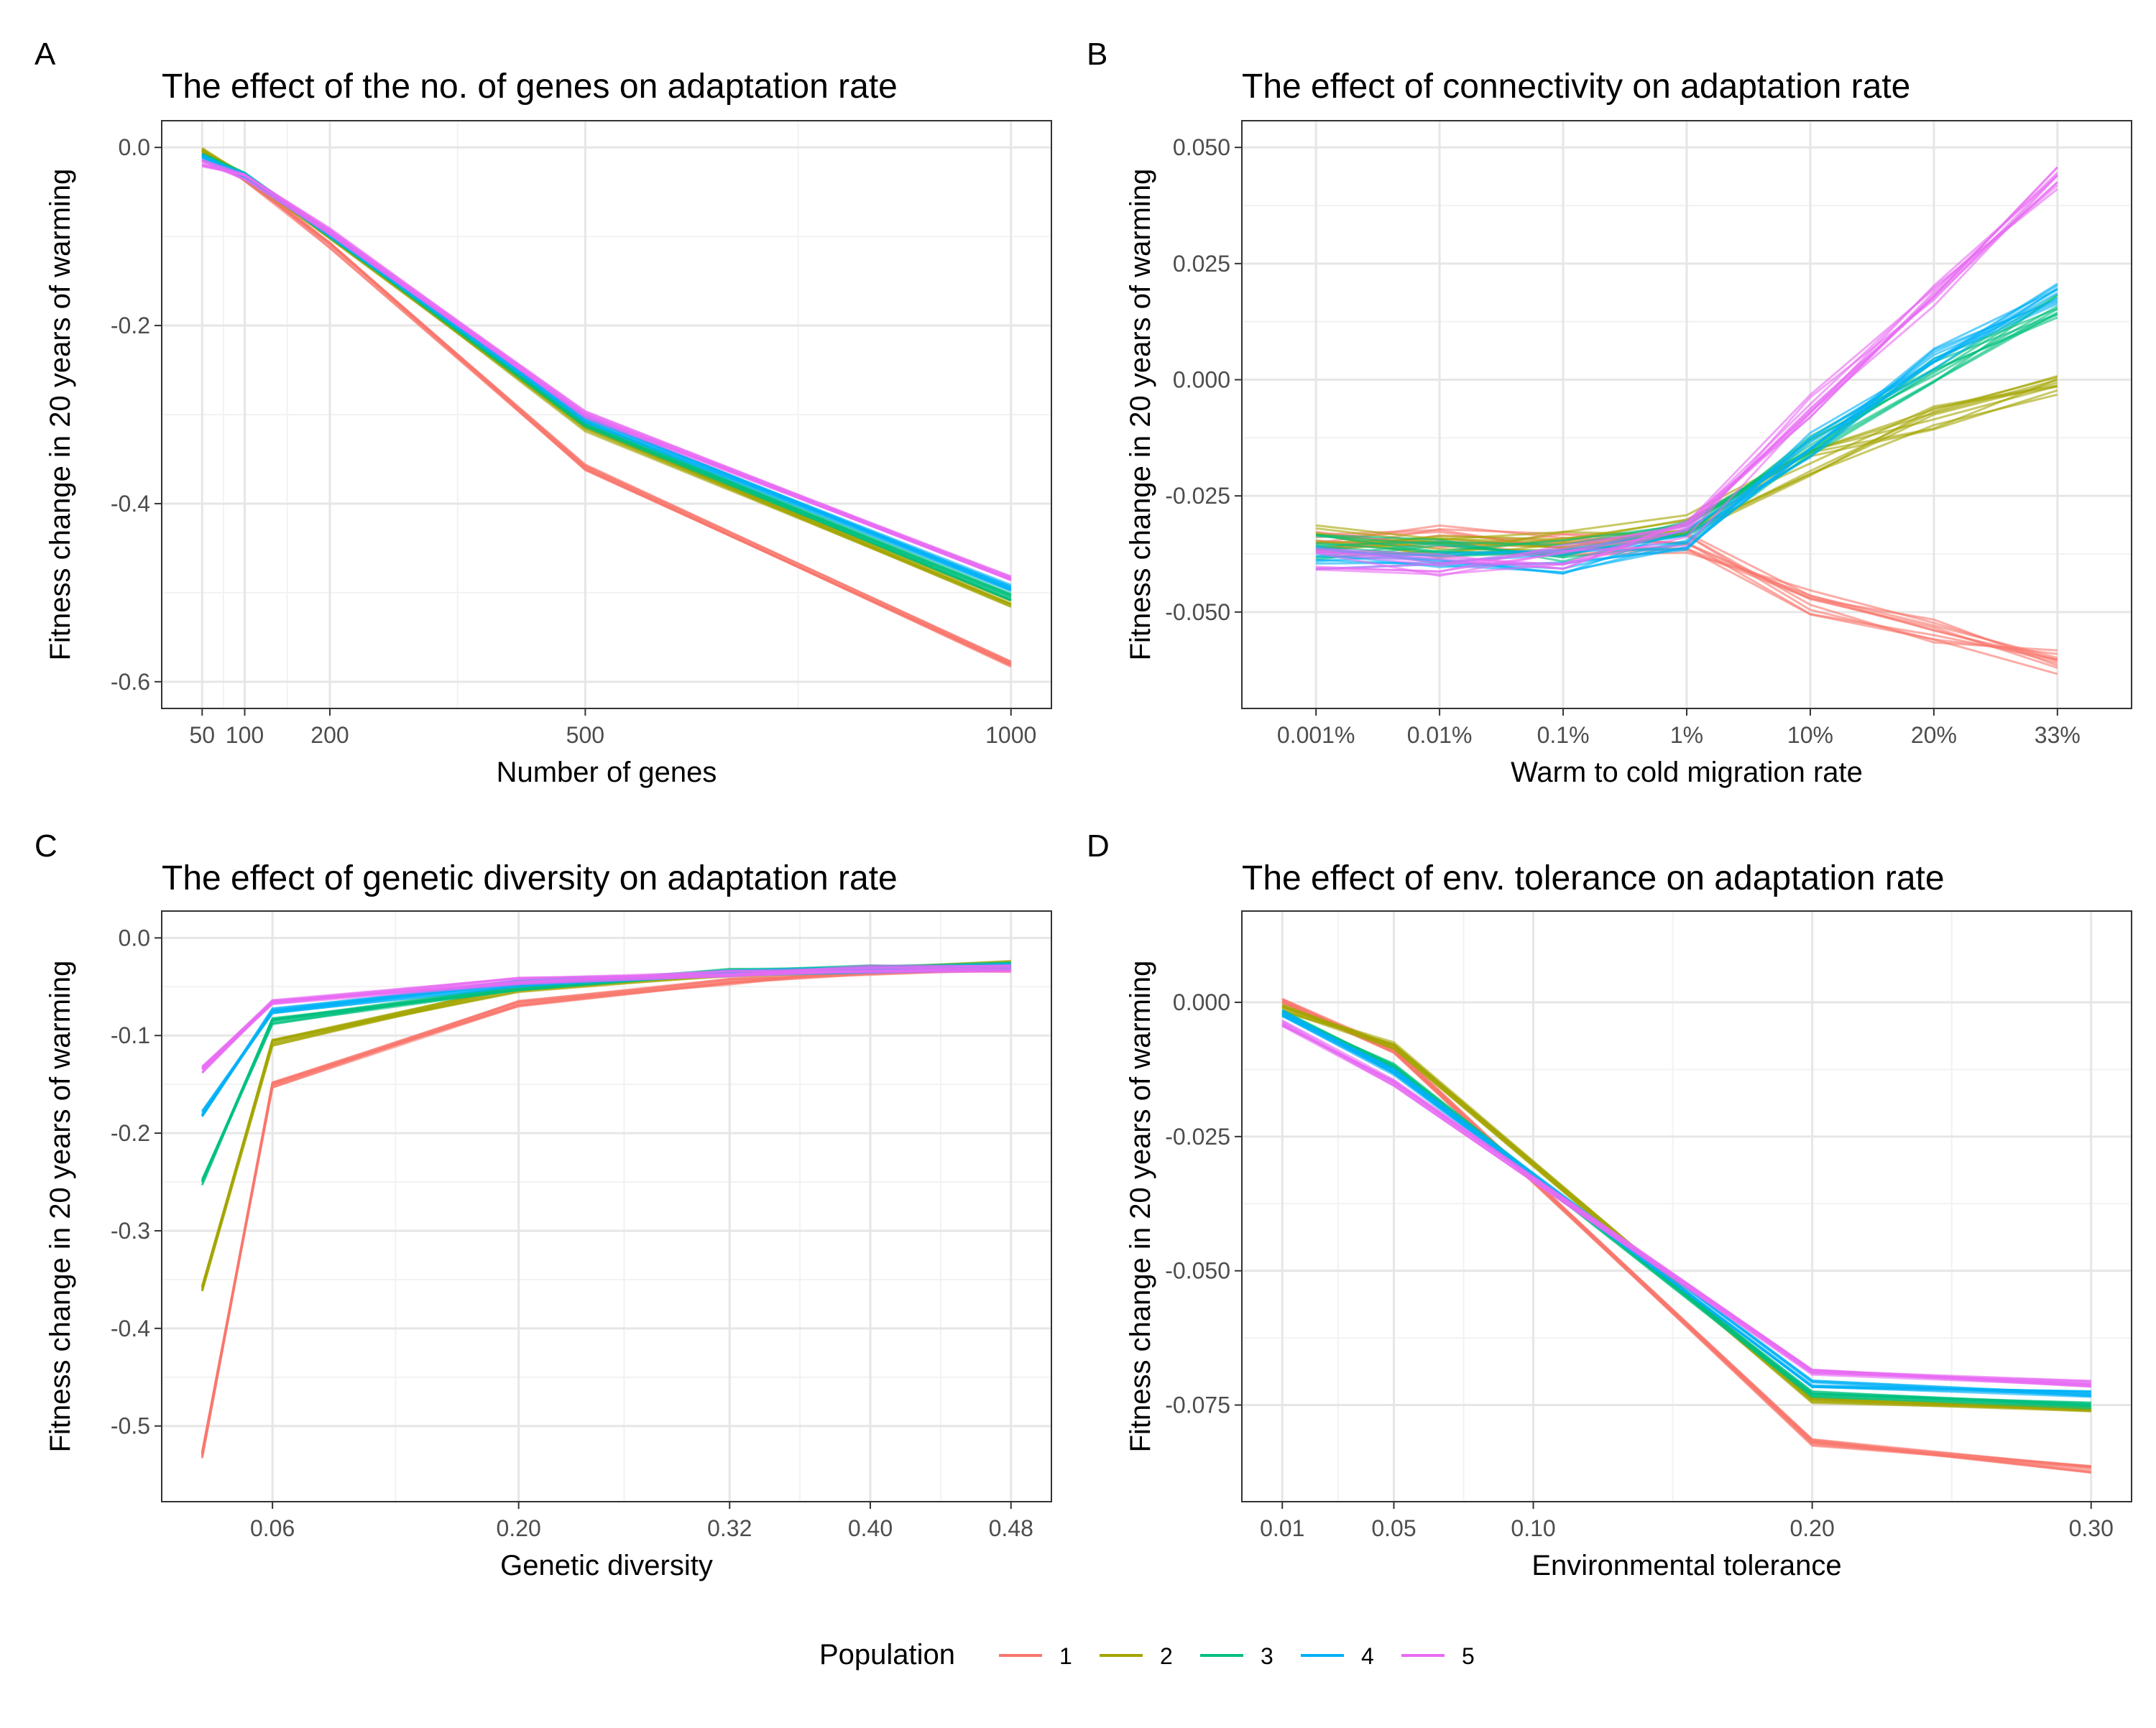 Image resolution: width=2156 pixels, height=1728 pixels. I want to click on x-tick-label: 0.06, so click(272, 1528).